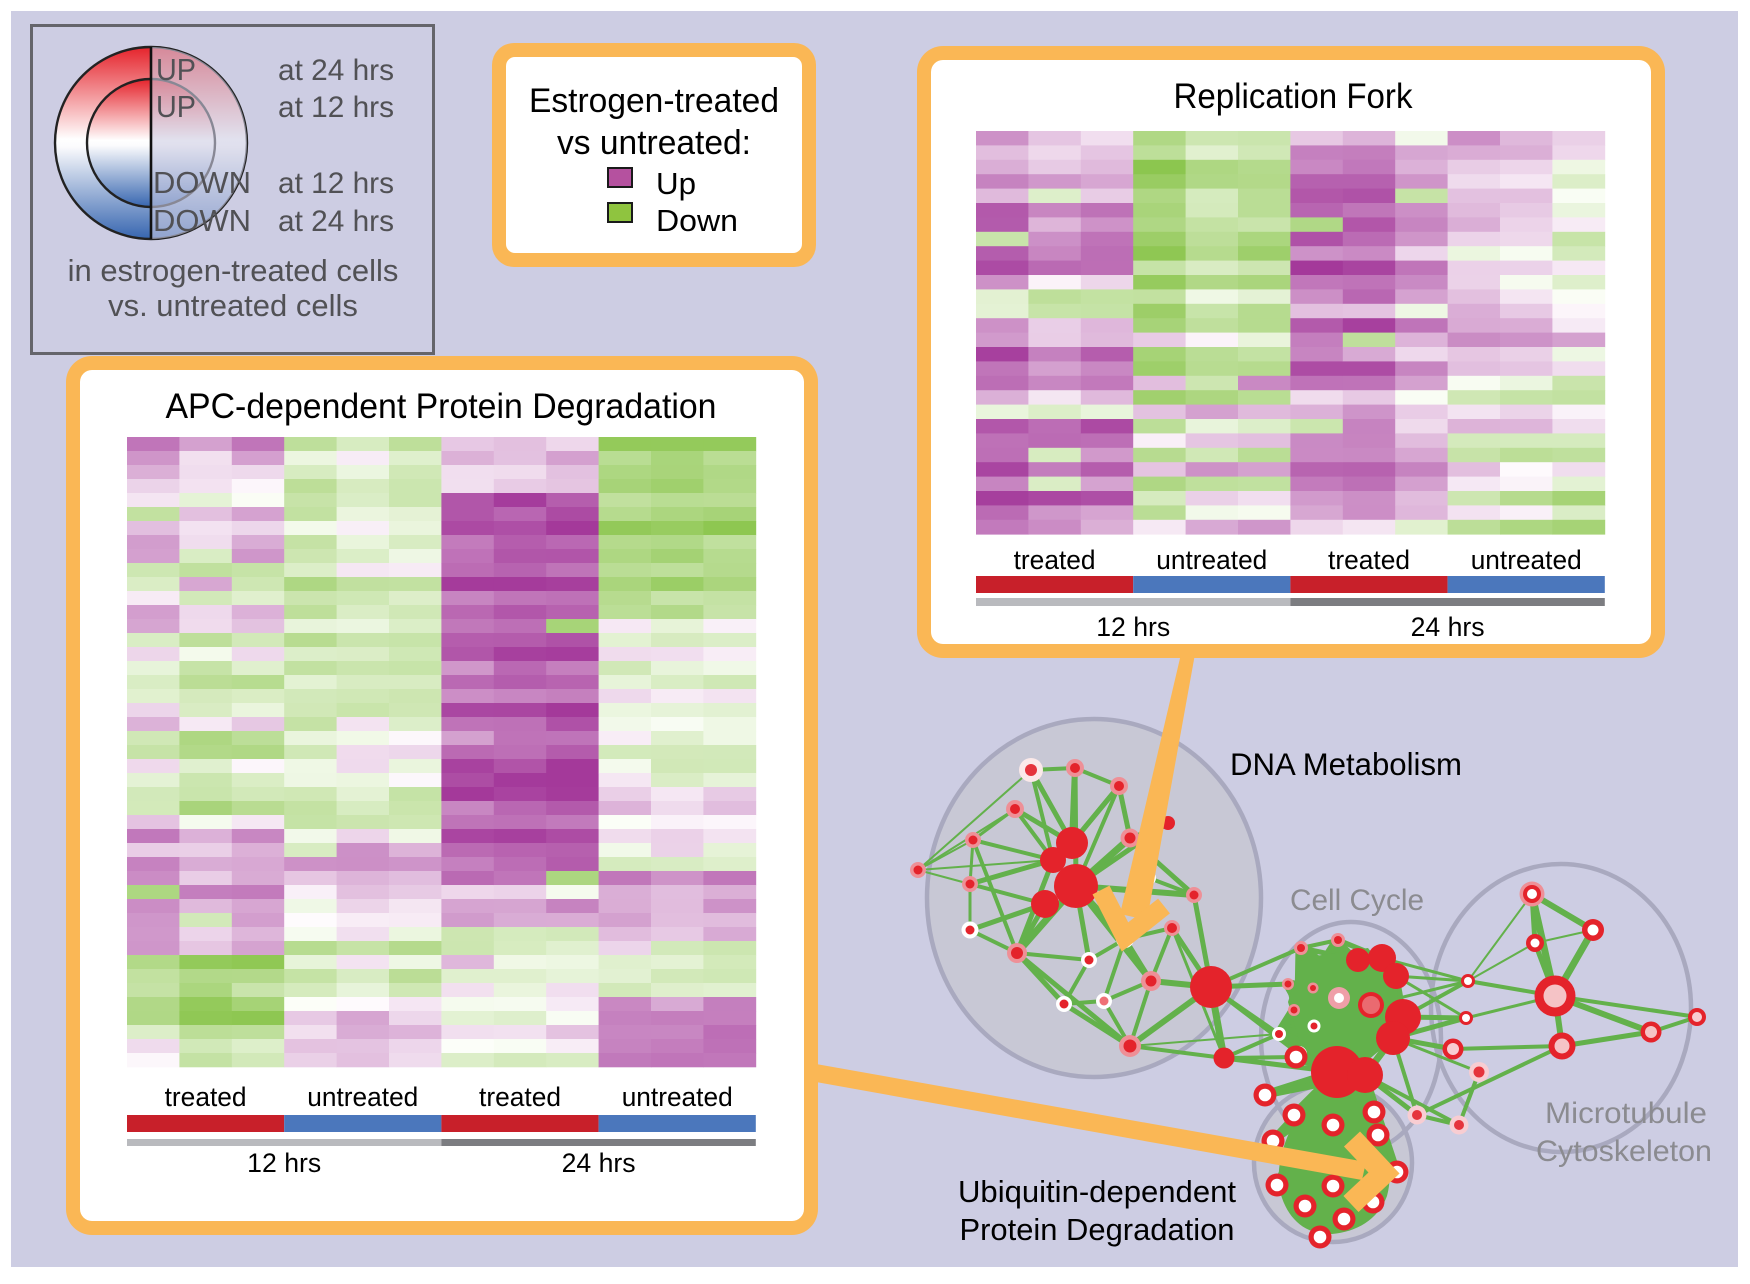  What do you see at coordinates (1626, 1113) in the screenshot?
I see `svg-text: Microtubule` at bounding box center [1626, 1113].